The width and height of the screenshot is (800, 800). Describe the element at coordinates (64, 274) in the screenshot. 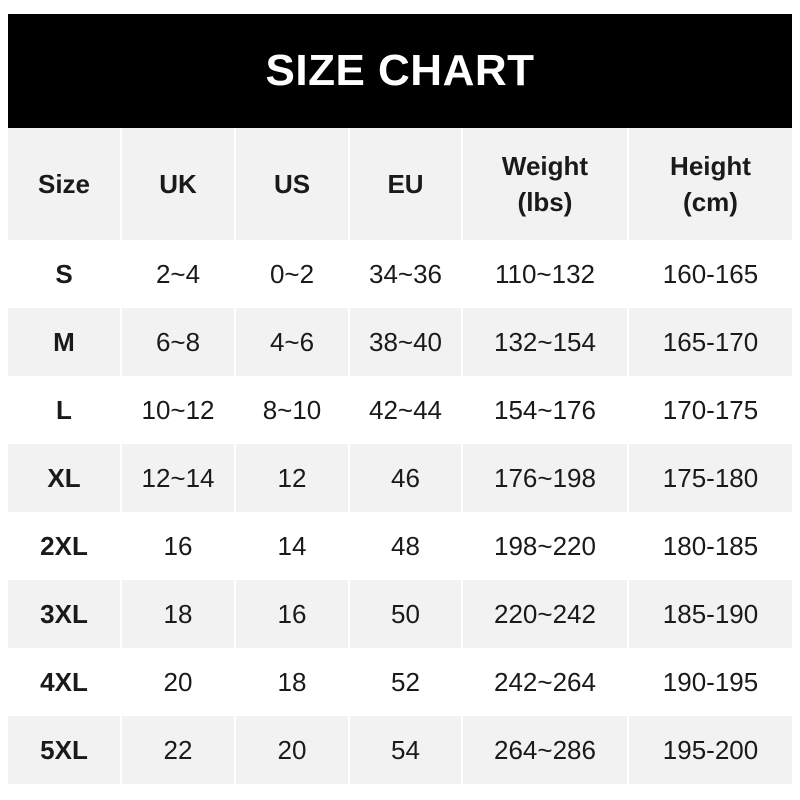

I see `size-label: S` at that location.